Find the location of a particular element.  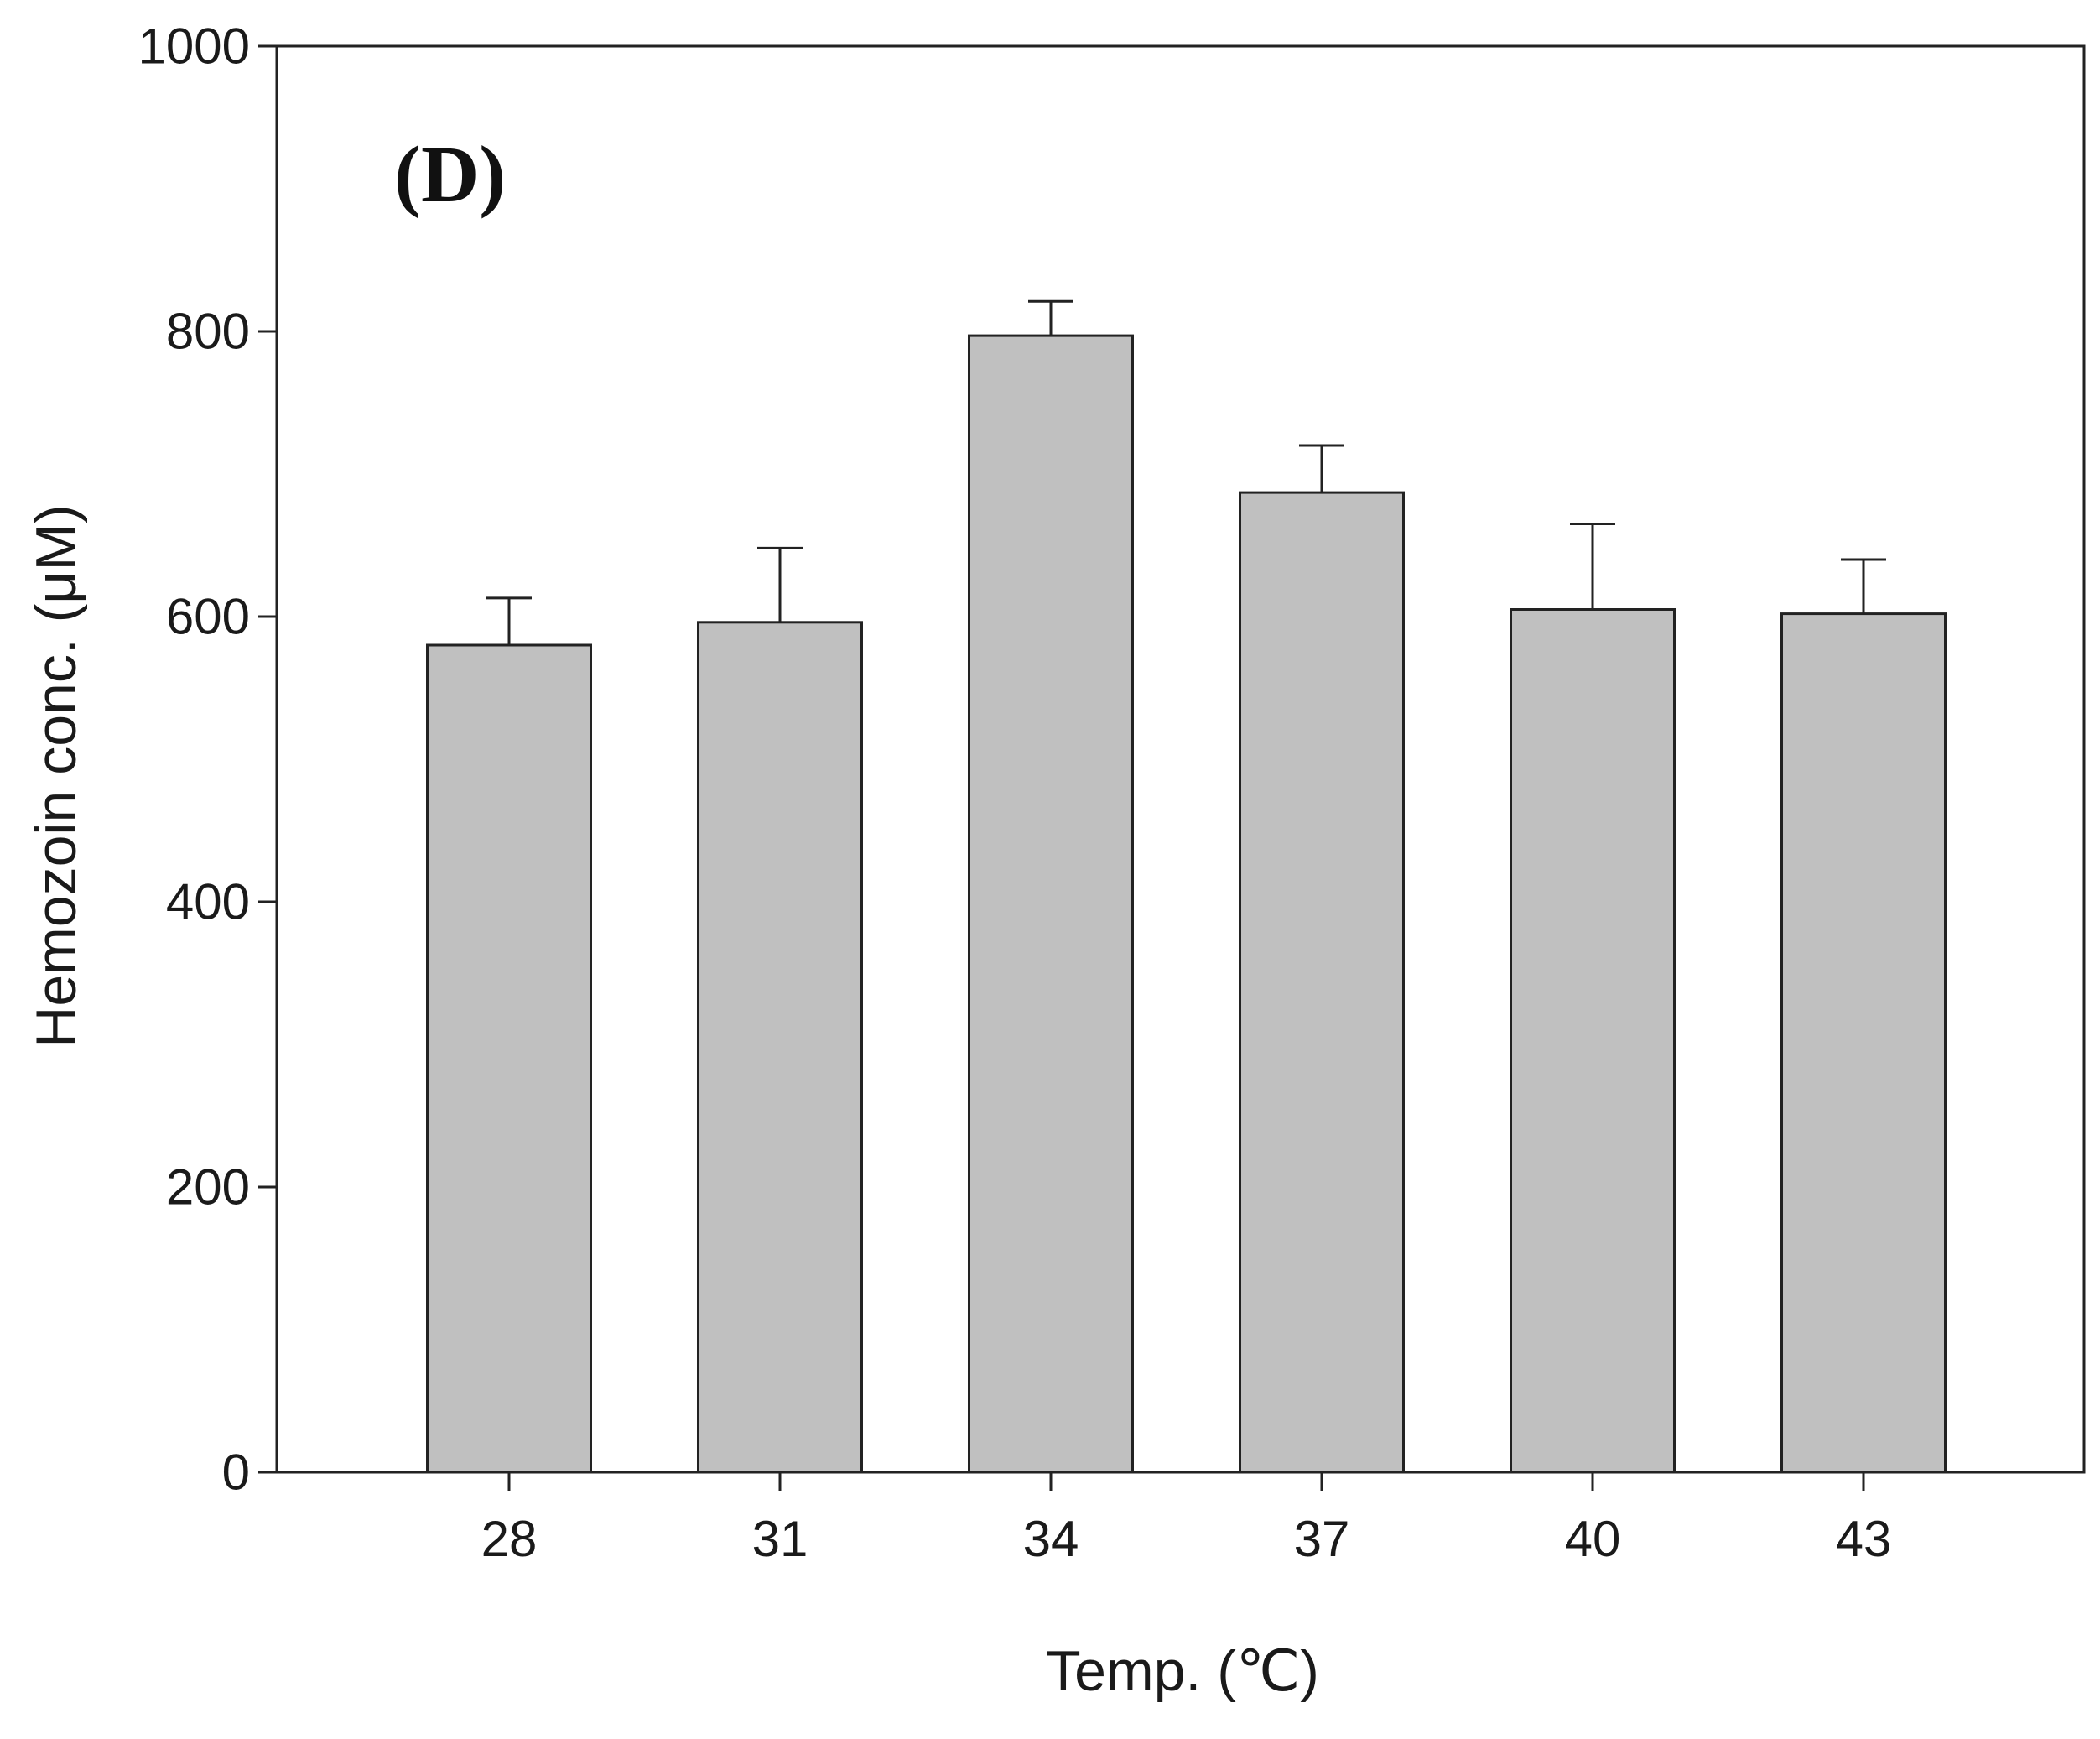

y-tick-label: 600 is located at coordinates (208, 617).